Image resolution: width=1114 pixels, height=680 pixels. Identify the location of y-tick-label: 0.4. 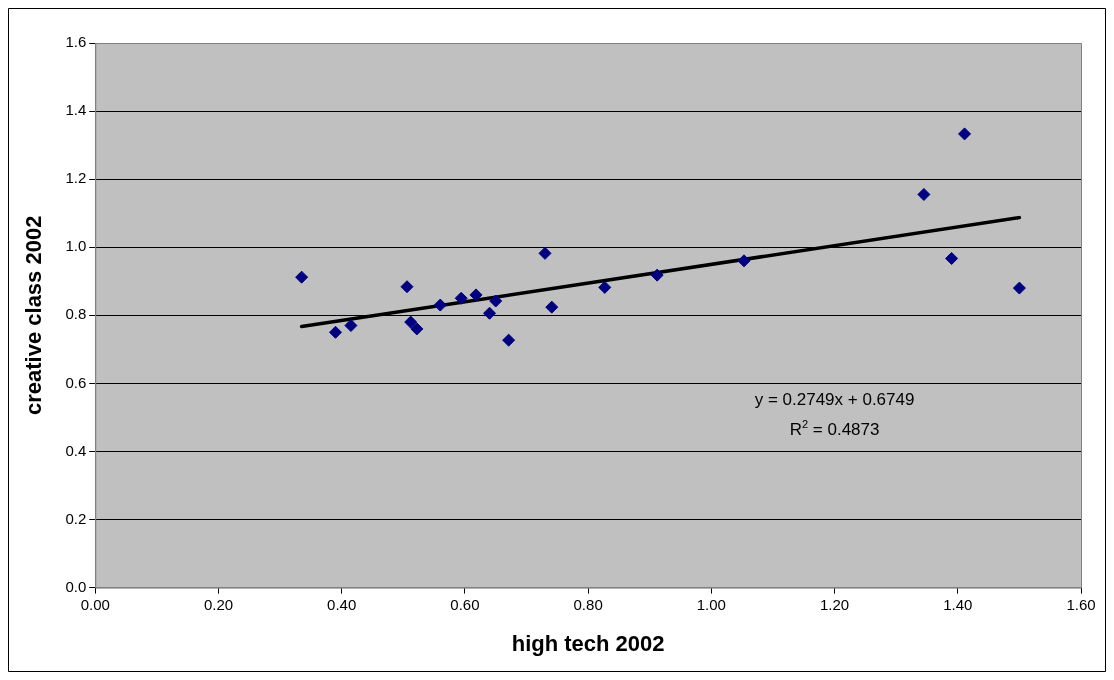
(76, 450).